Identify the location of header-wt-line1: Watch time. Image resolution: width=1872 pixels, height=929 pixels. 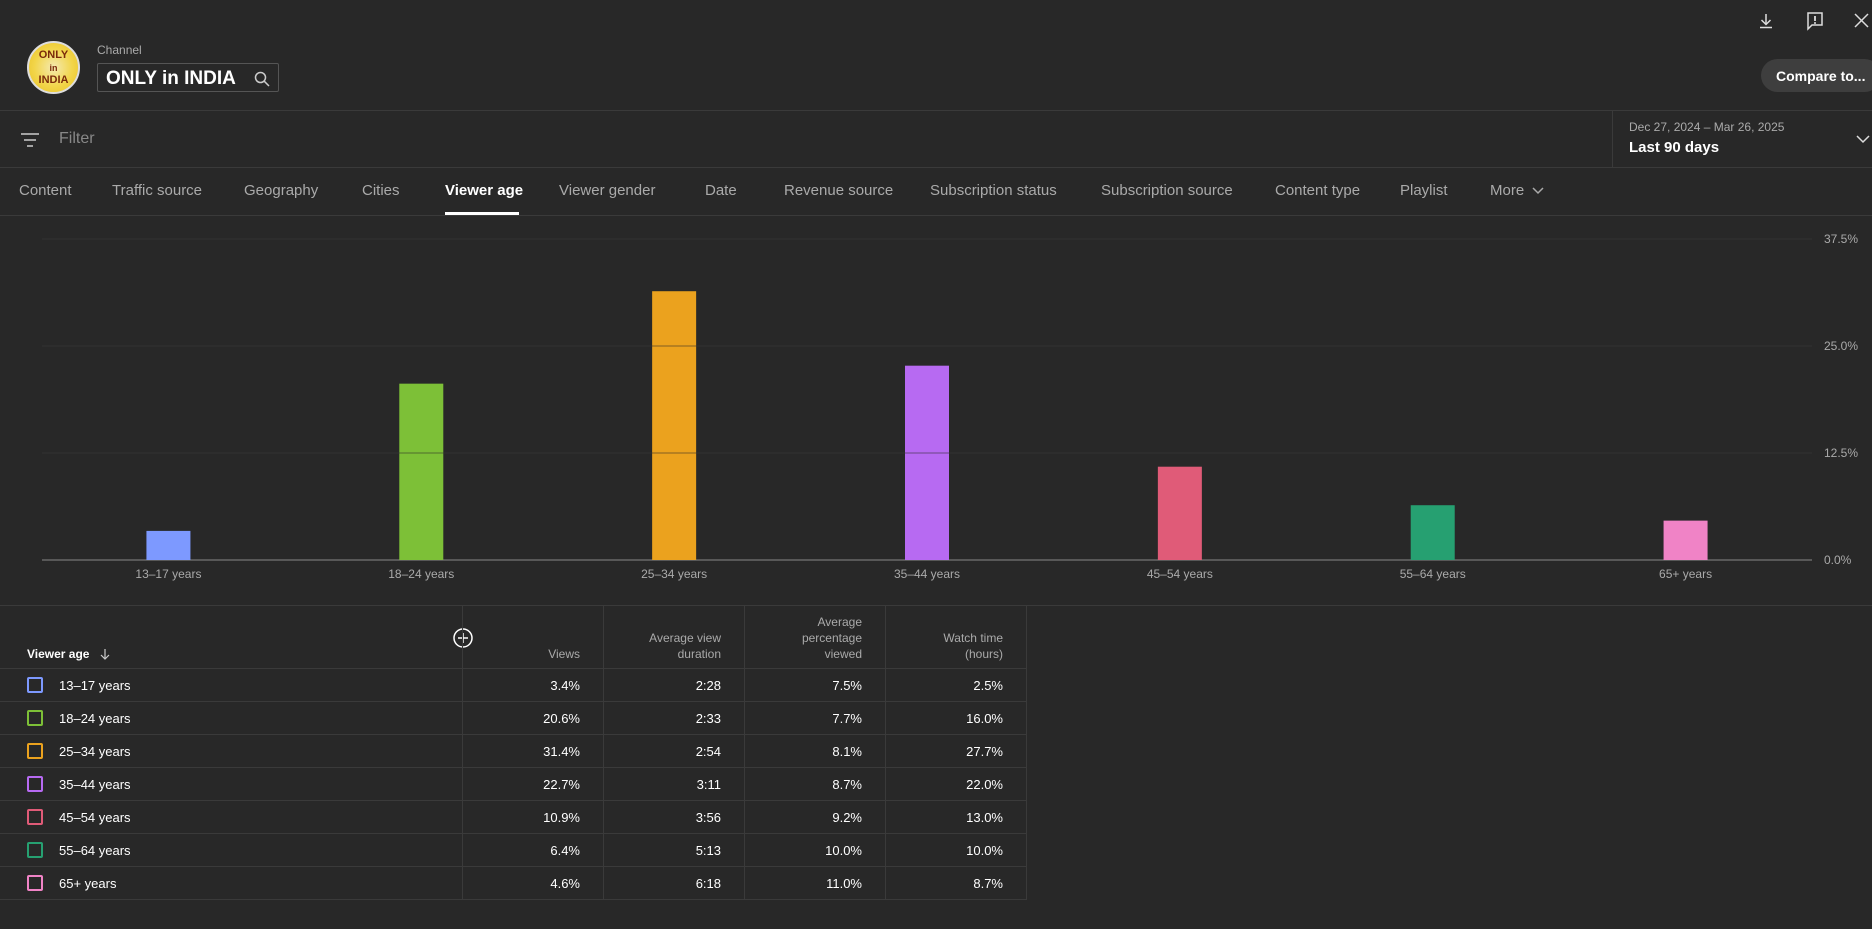
(973, 638).